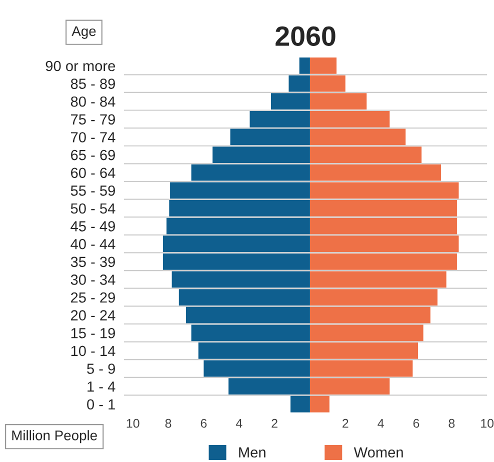 Image resolution: width=494 pixels, height=462 pixels. I want to click on x-axis-title: Million People, so click(54, 437).